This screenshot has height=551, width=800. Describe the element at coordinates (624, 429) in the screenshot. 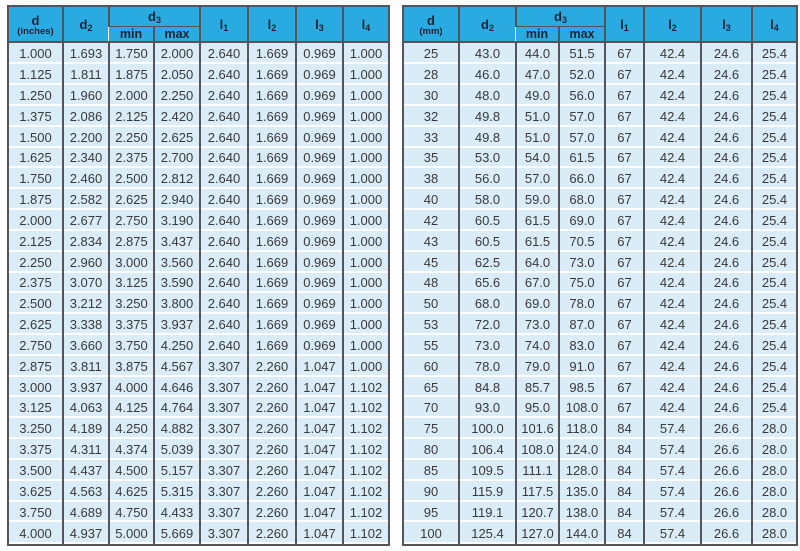

I see `table-cell-l1: 84` at that location.